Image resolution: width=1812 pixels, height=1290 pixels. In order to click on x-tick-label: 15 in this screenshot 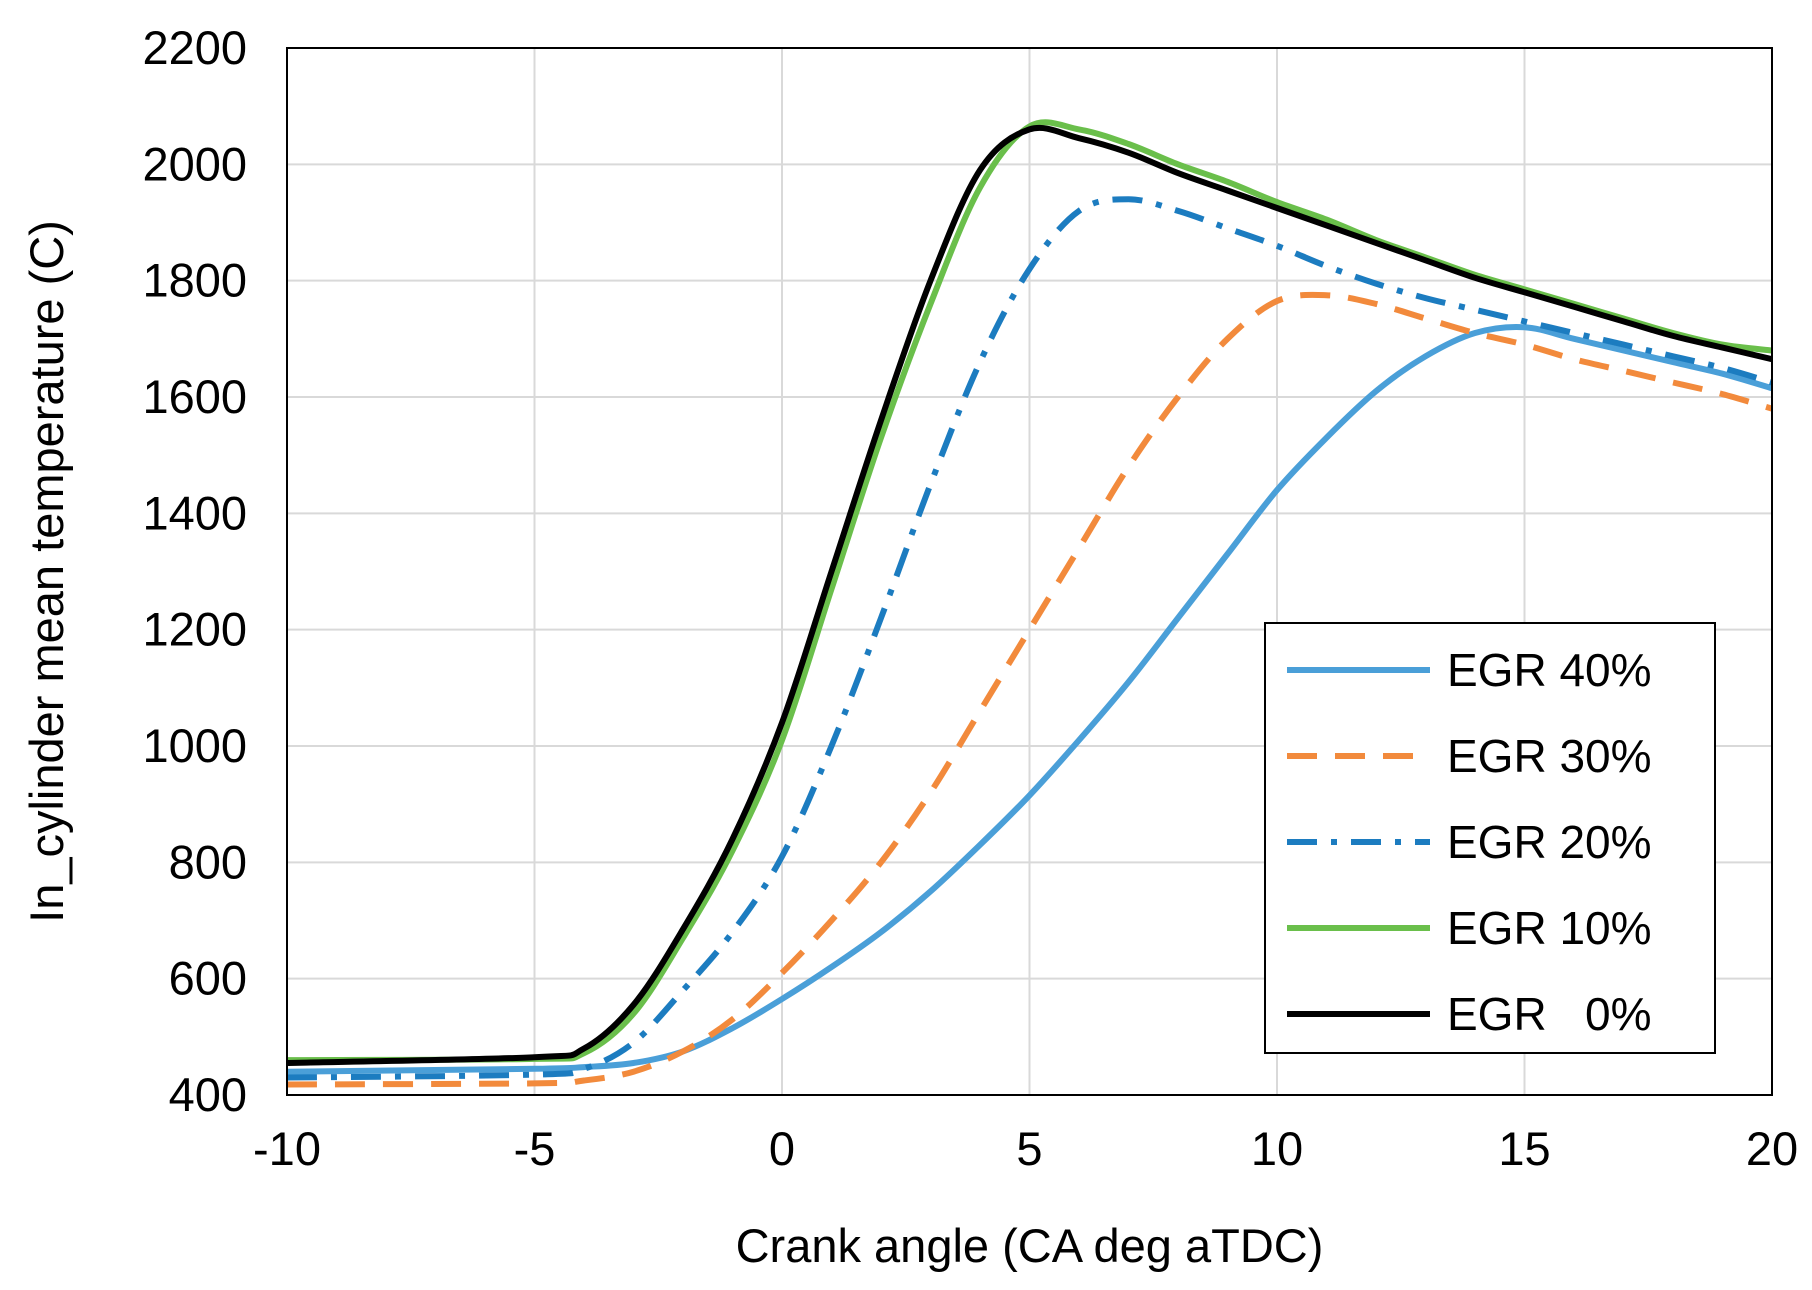, I will do `click(1524, 1148)`.